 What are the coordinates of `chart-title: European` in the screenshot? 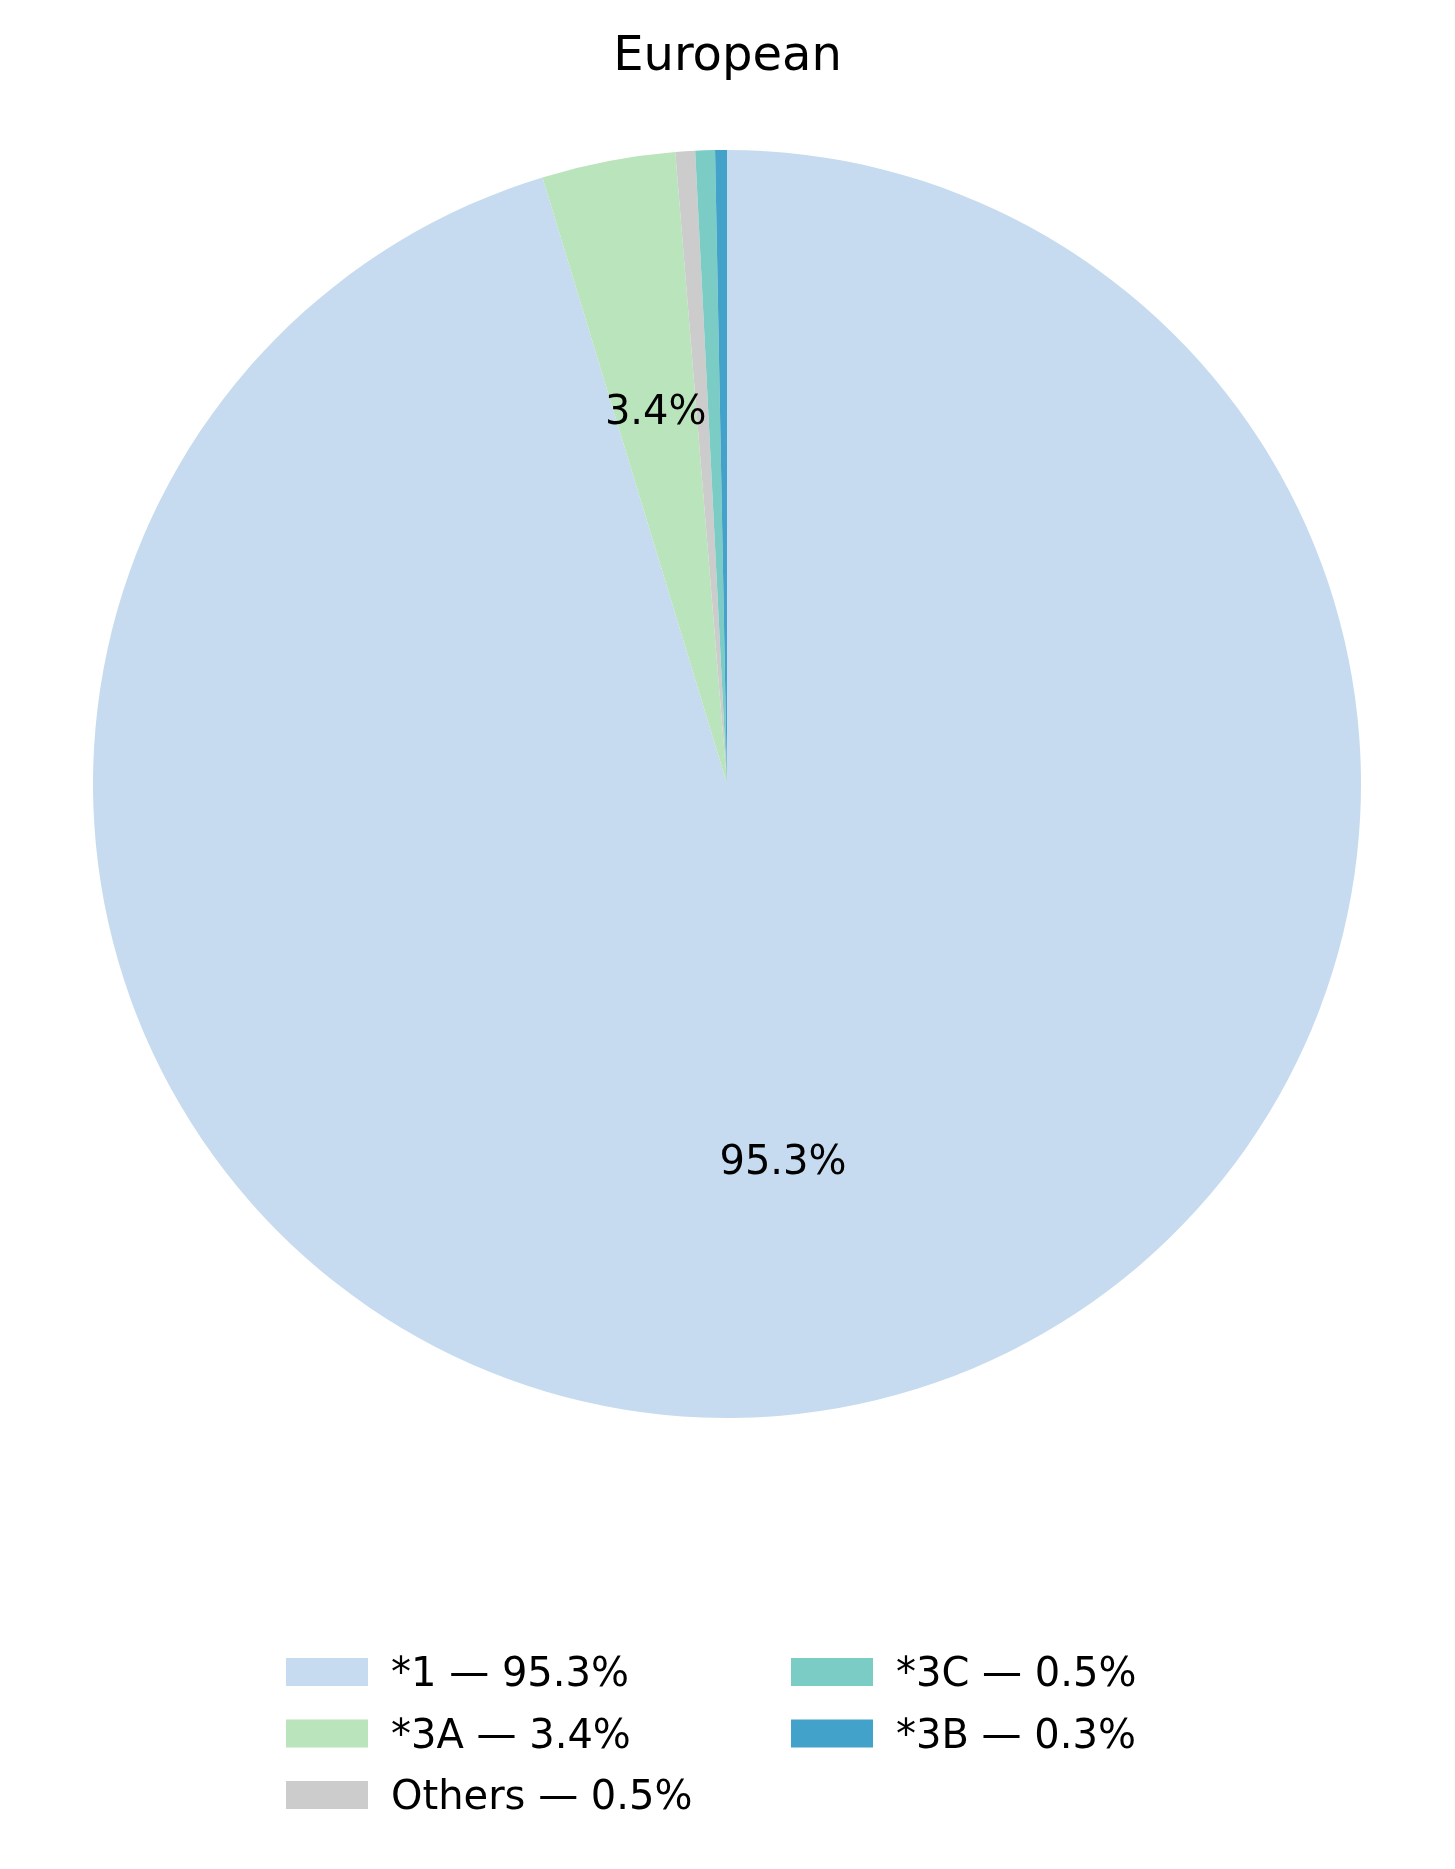 It's located at (727, 53).